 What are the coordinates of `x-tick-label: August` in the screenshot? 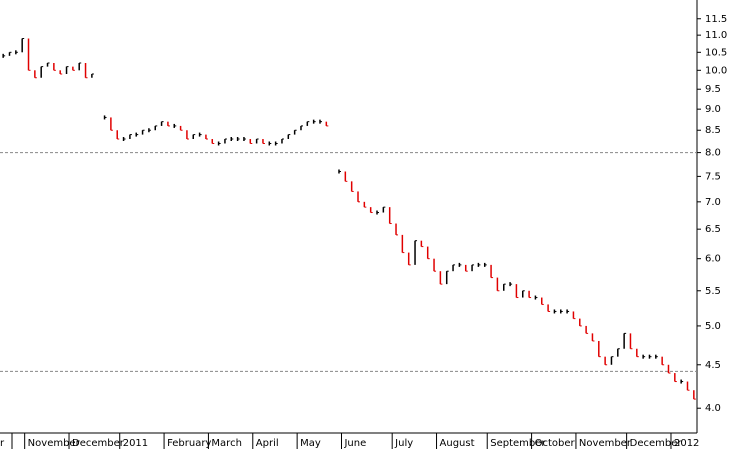 It's located at (457, 443).